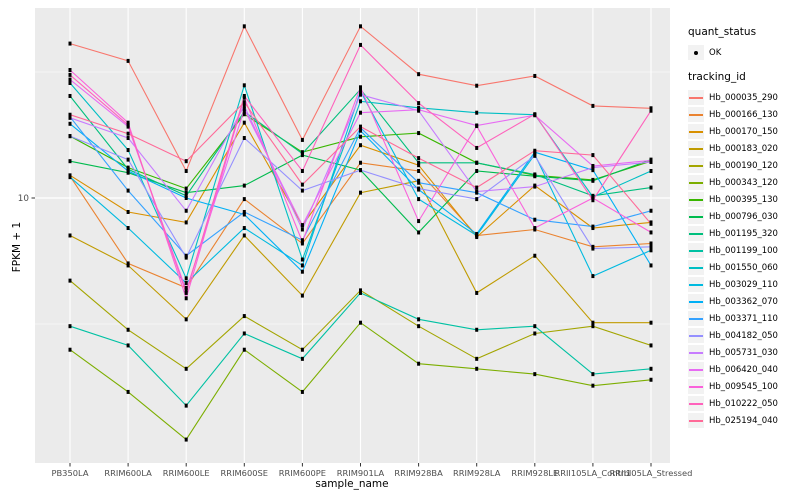  I want to click on data-point-Hb_000166_130-RRIM600LA, so click(128, 263).